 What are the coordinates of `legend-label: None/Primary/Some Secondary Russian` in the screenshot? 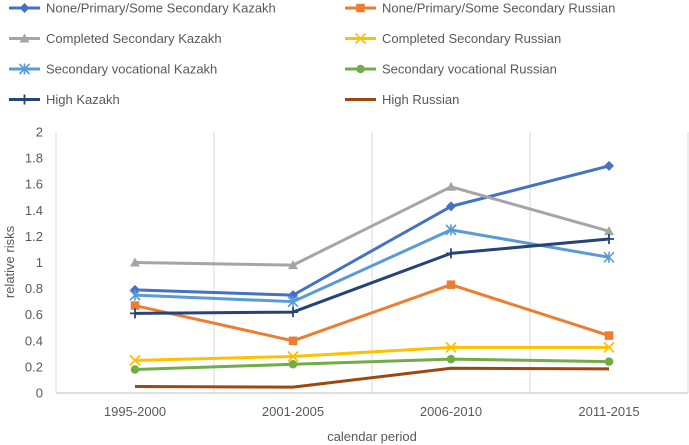 It's located at (498, 8).